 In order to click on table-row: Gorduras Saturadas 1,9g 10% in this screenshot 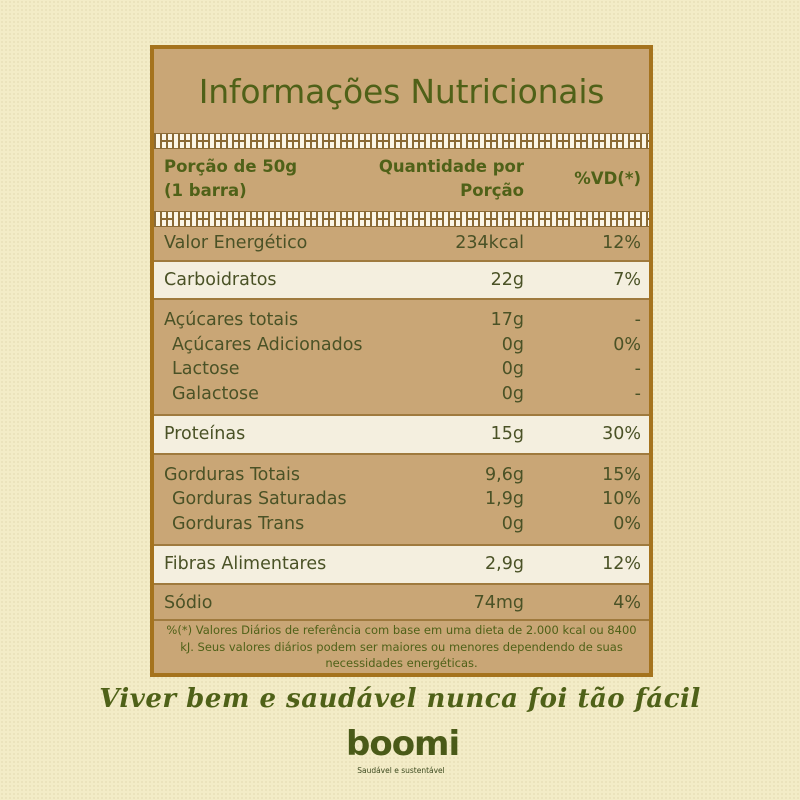, I will do `click(401, 499)`.